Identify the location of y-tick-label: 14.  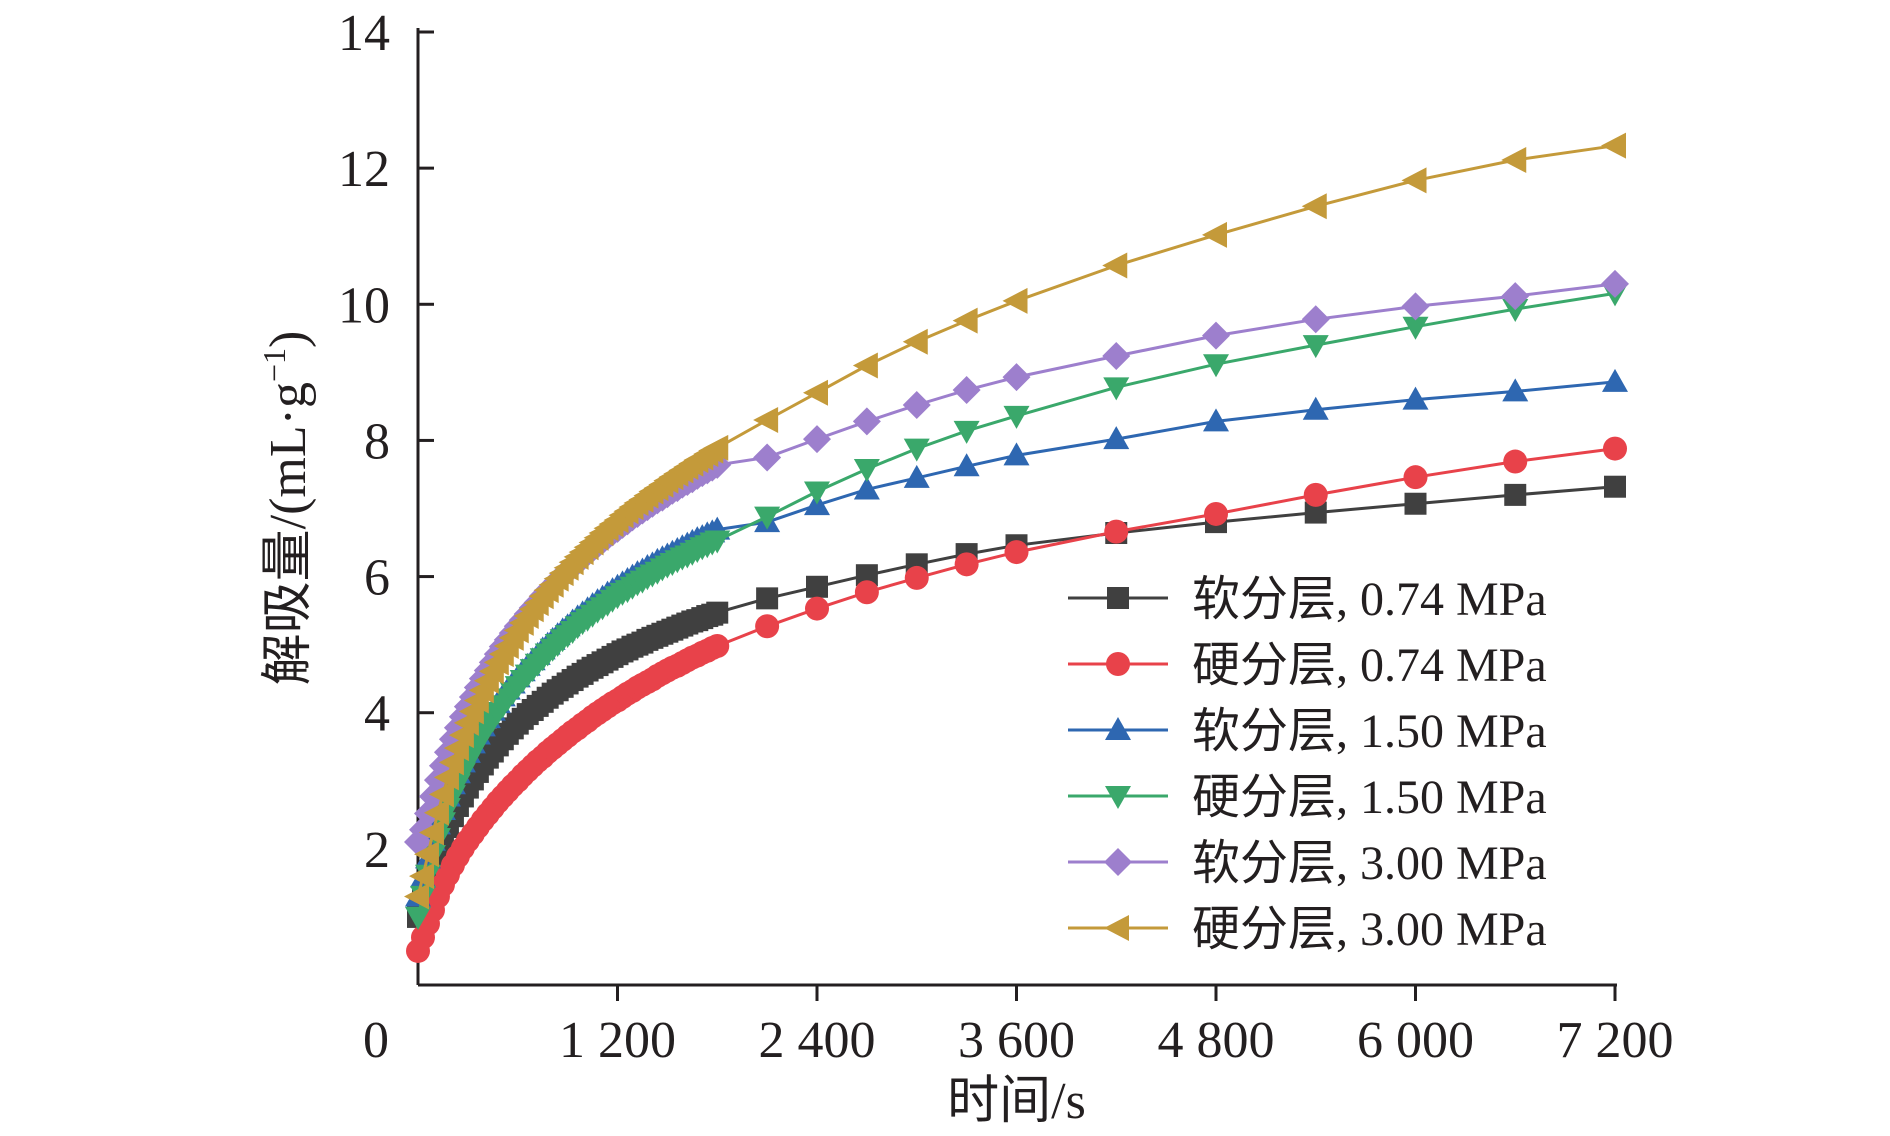
(364, 33).